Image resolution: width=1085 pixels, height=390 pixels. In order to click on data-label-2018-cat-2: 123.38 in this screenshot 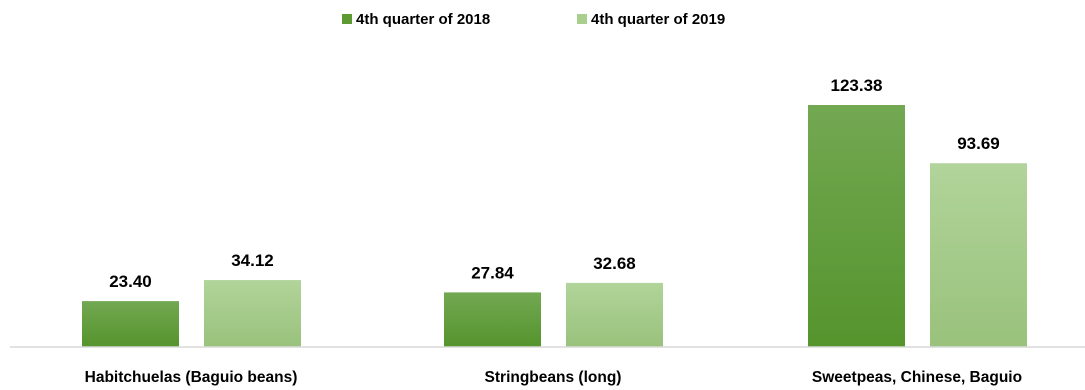, I will do `click(857, 85)`.